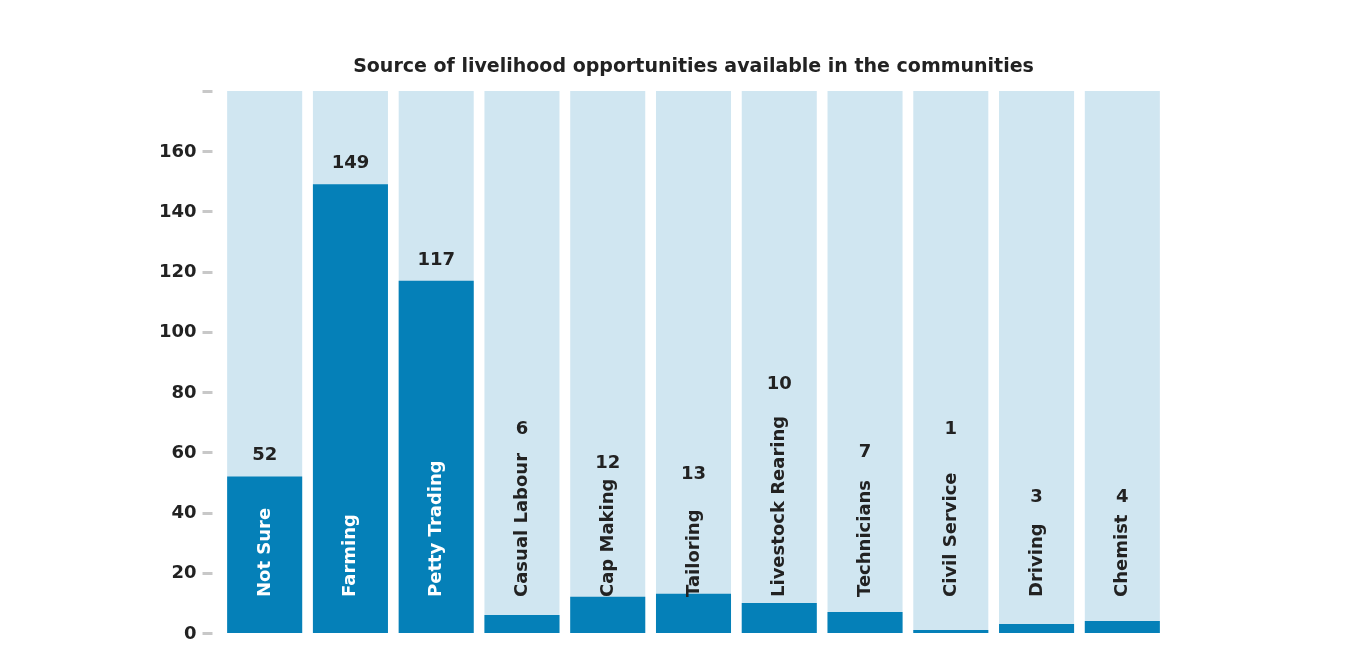 This screenshot has width=1355, height=649. What do you see at coordinates (1036, 495) in the screenshot?
I see `annotation: 3` at bounding box center [1036, 495].